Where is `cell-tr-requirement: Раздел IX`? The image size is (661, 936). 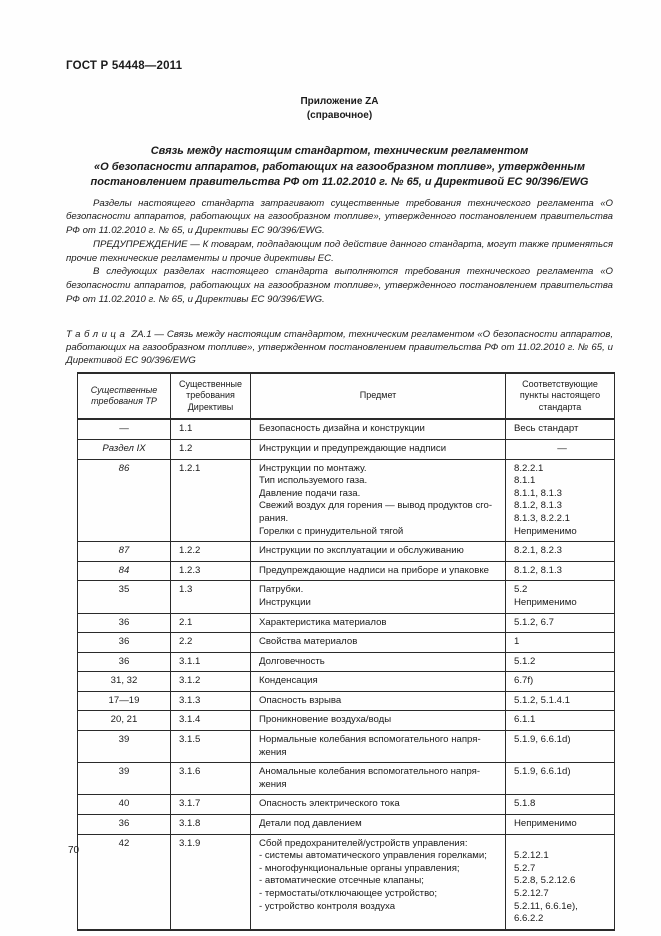 cell-tr-requirement: Раздел IX is located at coordinates (124, 449).